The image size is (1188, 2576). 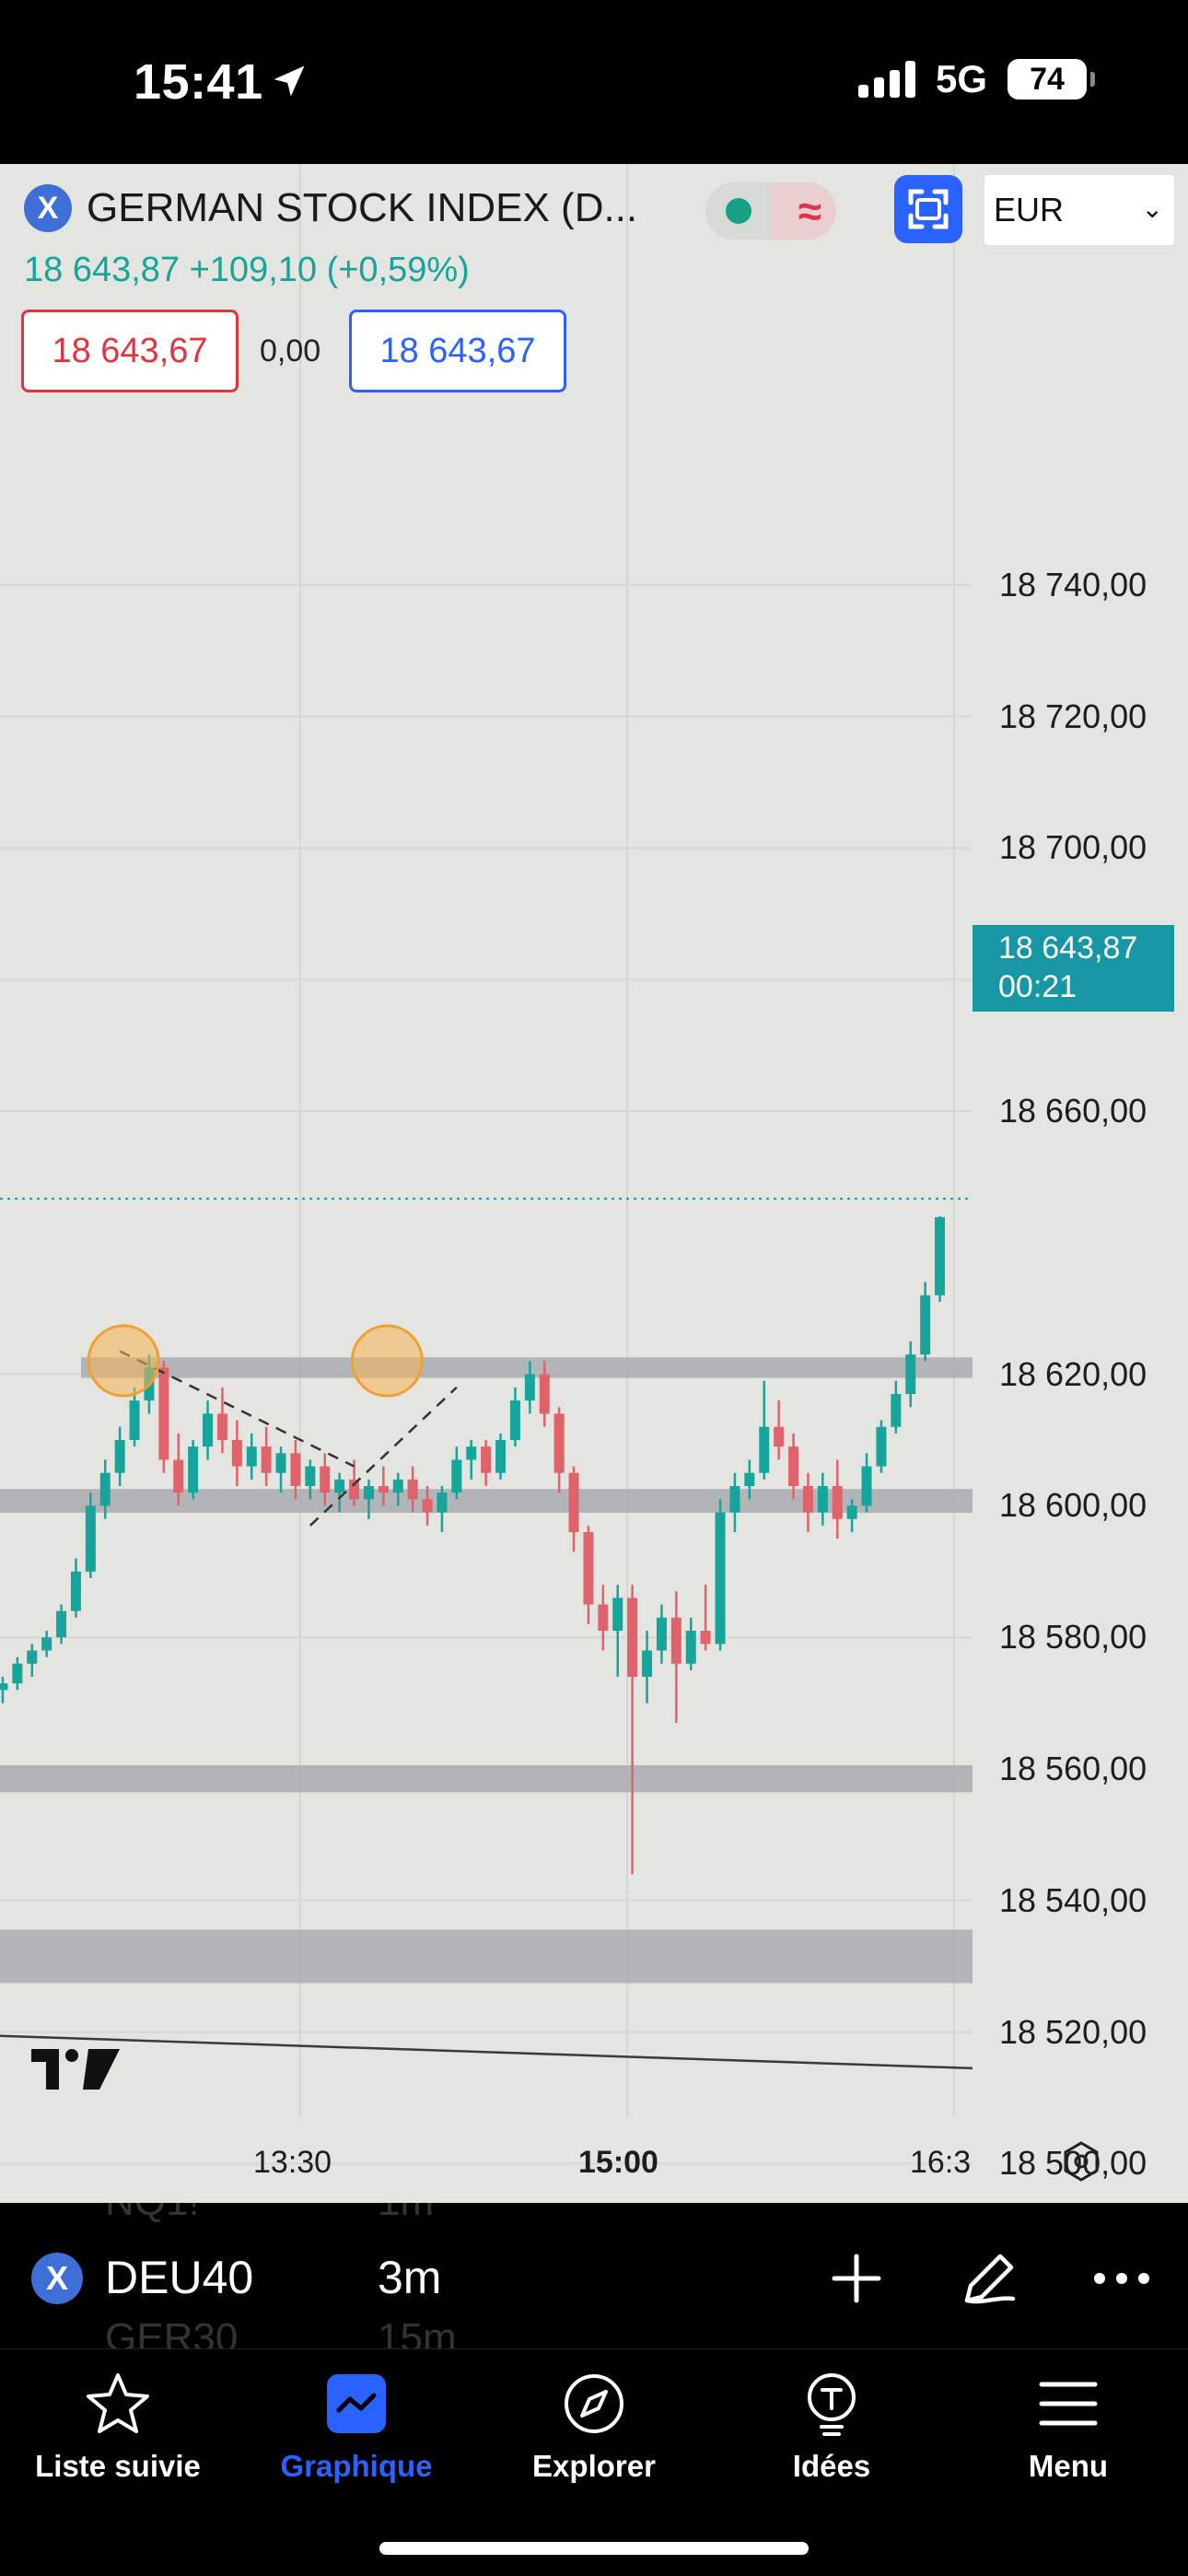 I want to click on sell-price-button: 18 643,67, so click(x=130, y=351).